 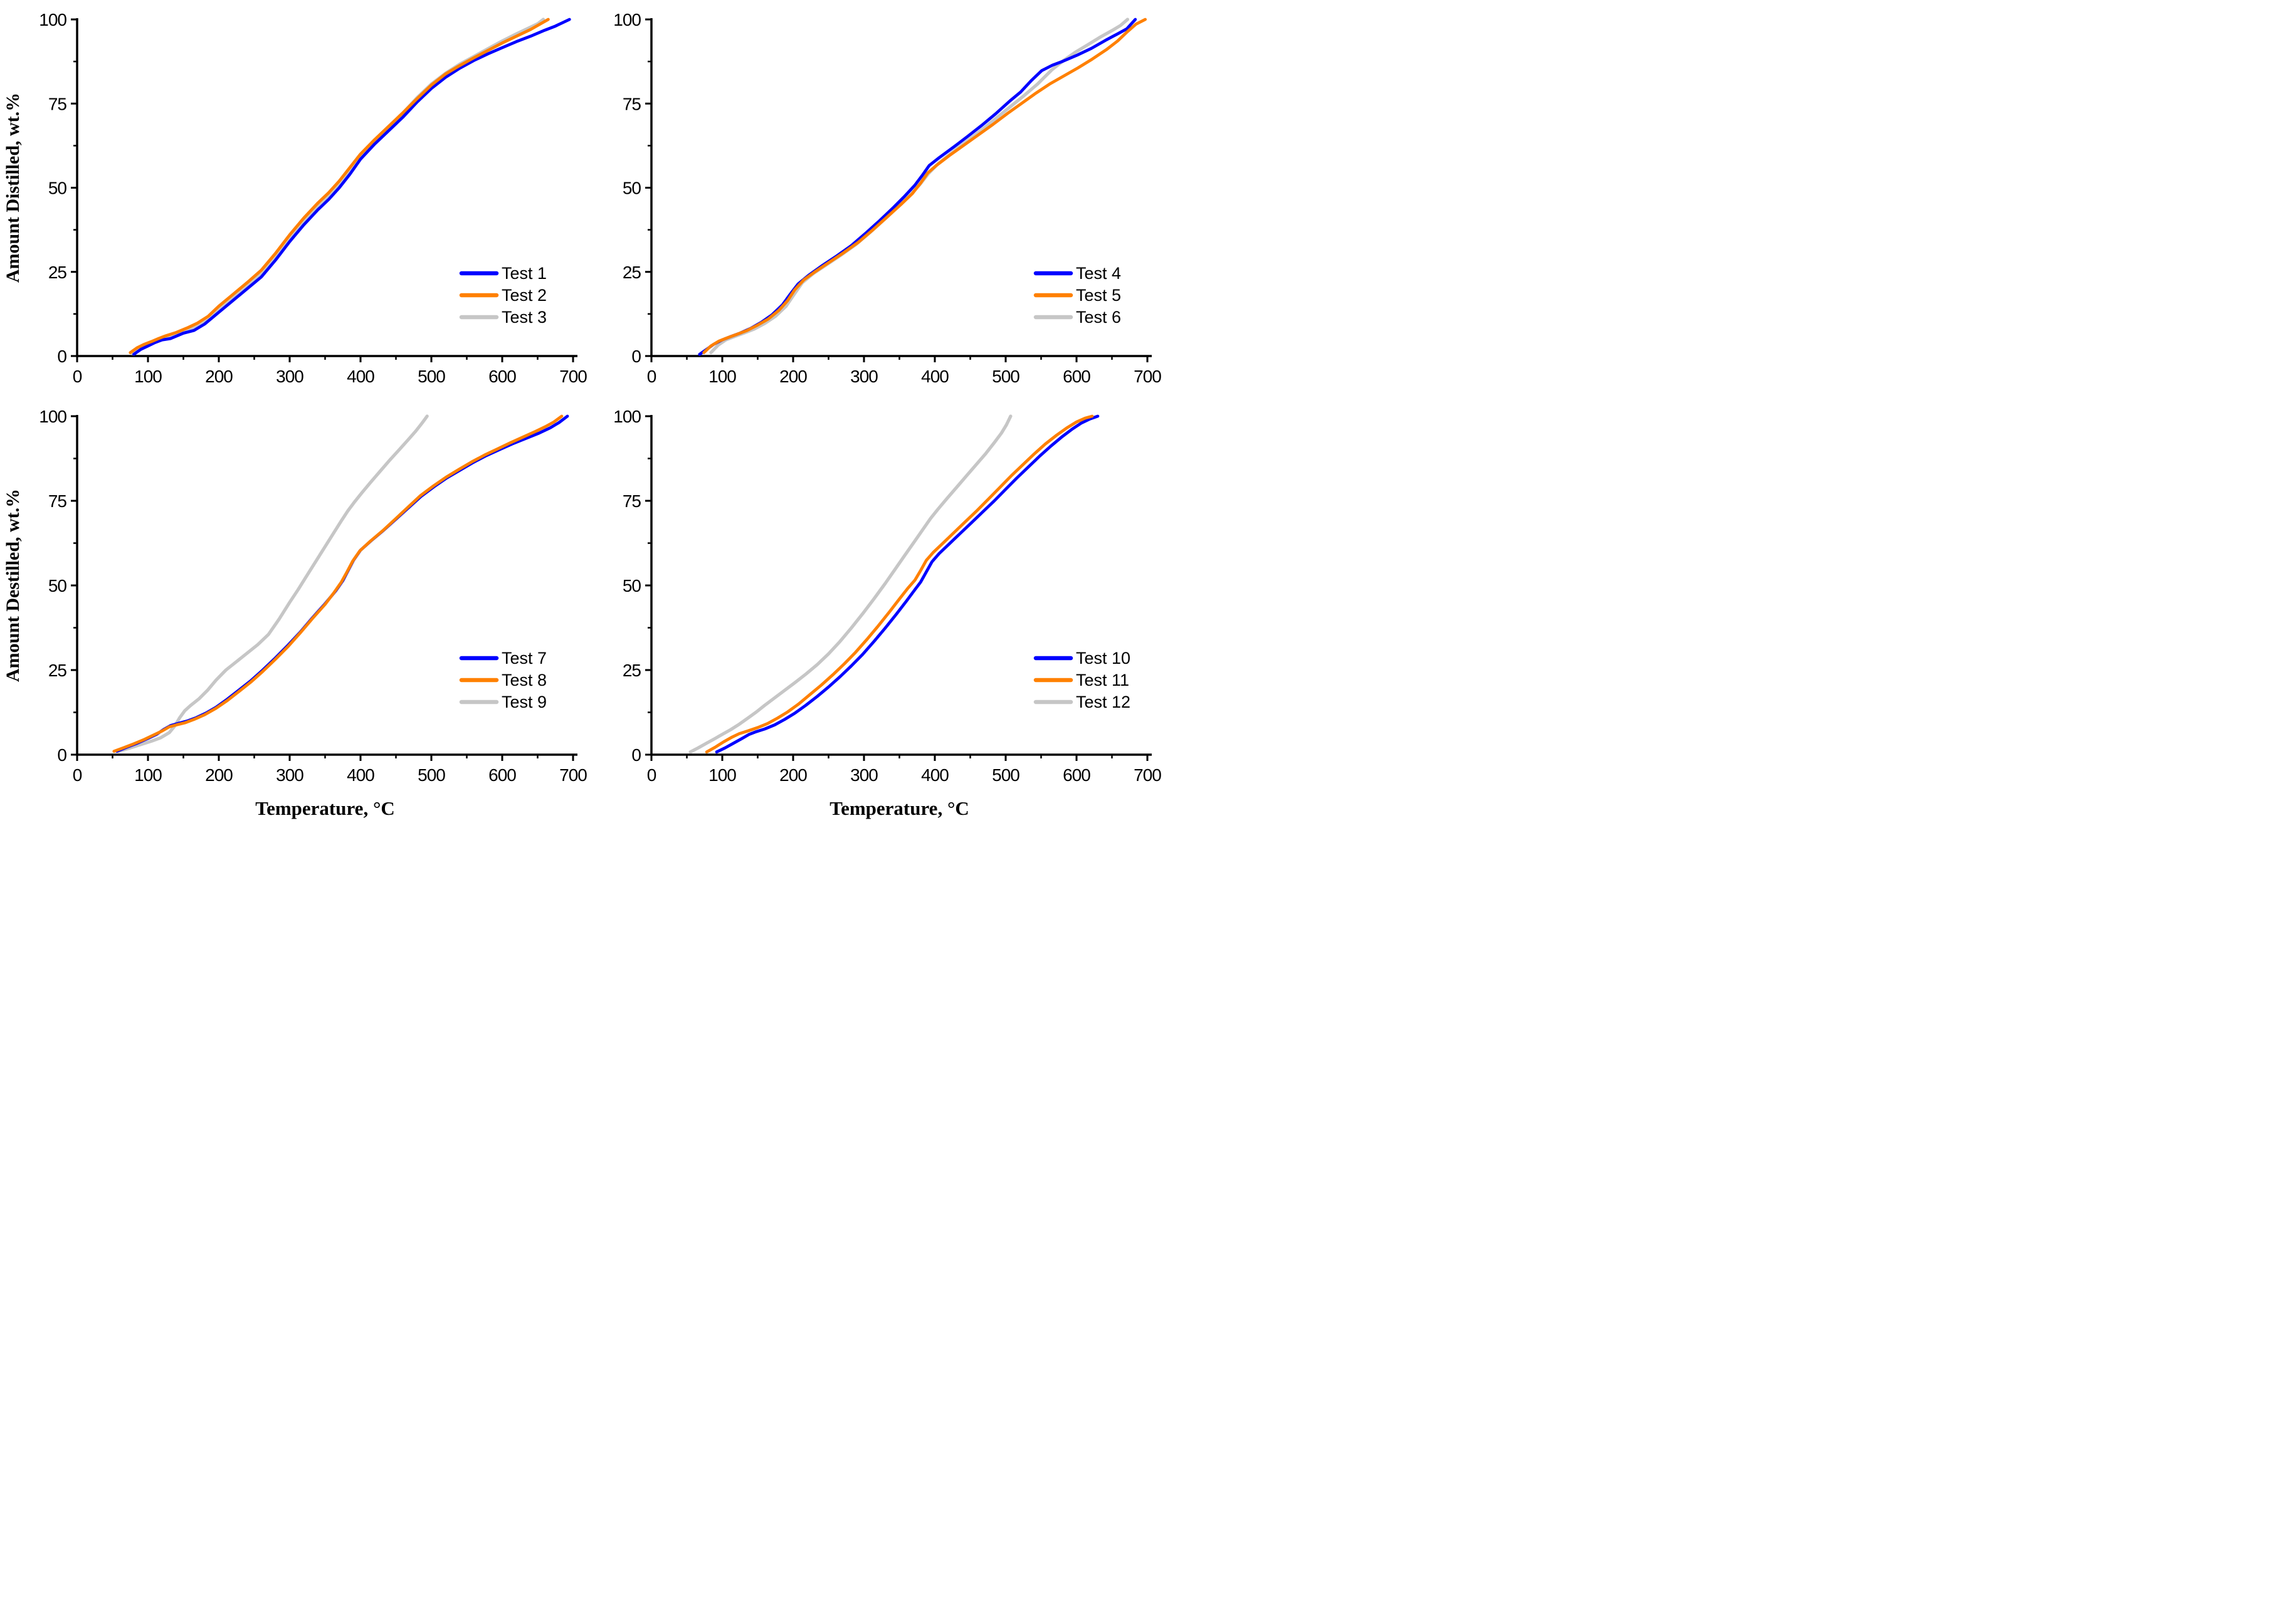 I want to click on legend-label: Test 5, so click(x=1098, y=295).